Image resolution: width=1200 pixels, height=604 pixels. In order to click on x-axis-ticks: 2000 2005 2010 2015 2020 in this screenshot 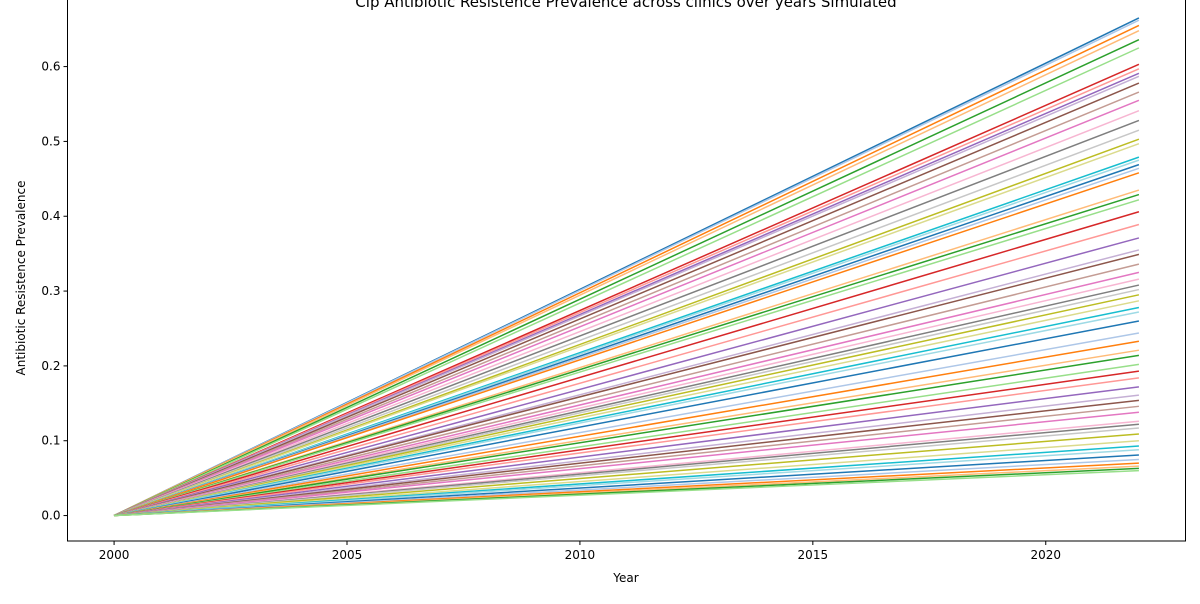, I will do `click(580, 551)`.